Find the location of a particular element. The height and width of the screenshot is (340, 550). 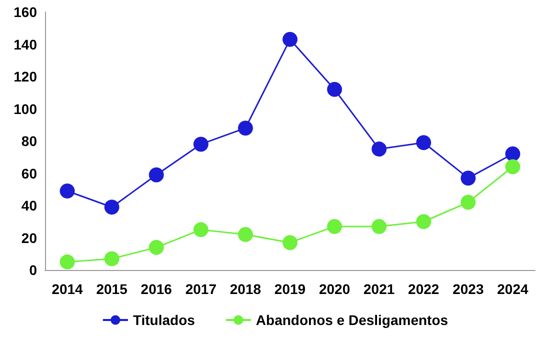

x-tick-label: 2020 is located at coordinates (334, 289).